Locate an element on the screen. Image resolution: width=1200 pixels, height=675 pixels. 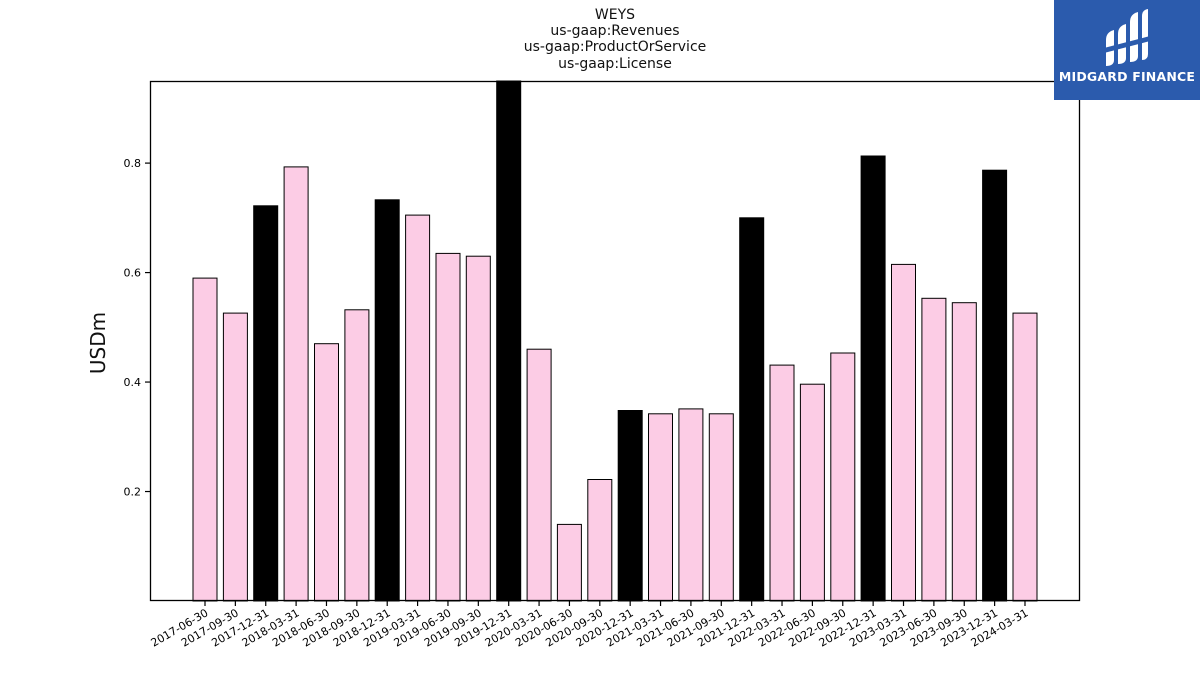
y-tick-label: 0.8 is located at coordinates (133, 163).